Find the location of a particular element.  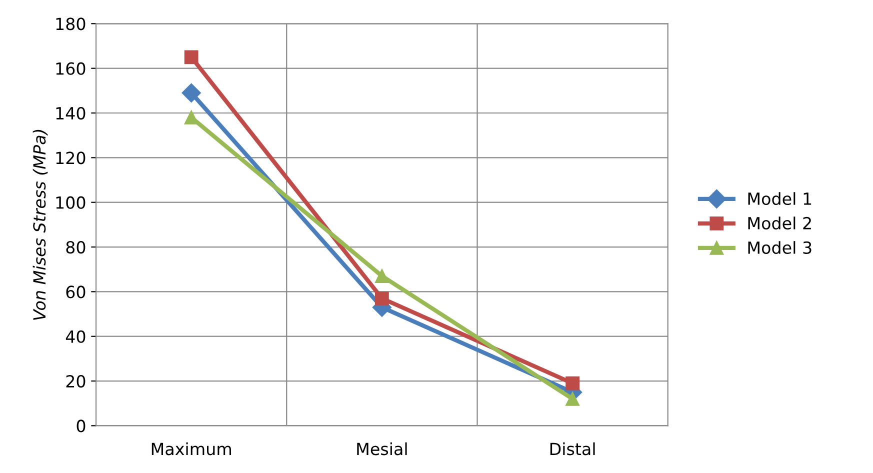

y-tick-label: 60 is located at coordinates (76, 292).